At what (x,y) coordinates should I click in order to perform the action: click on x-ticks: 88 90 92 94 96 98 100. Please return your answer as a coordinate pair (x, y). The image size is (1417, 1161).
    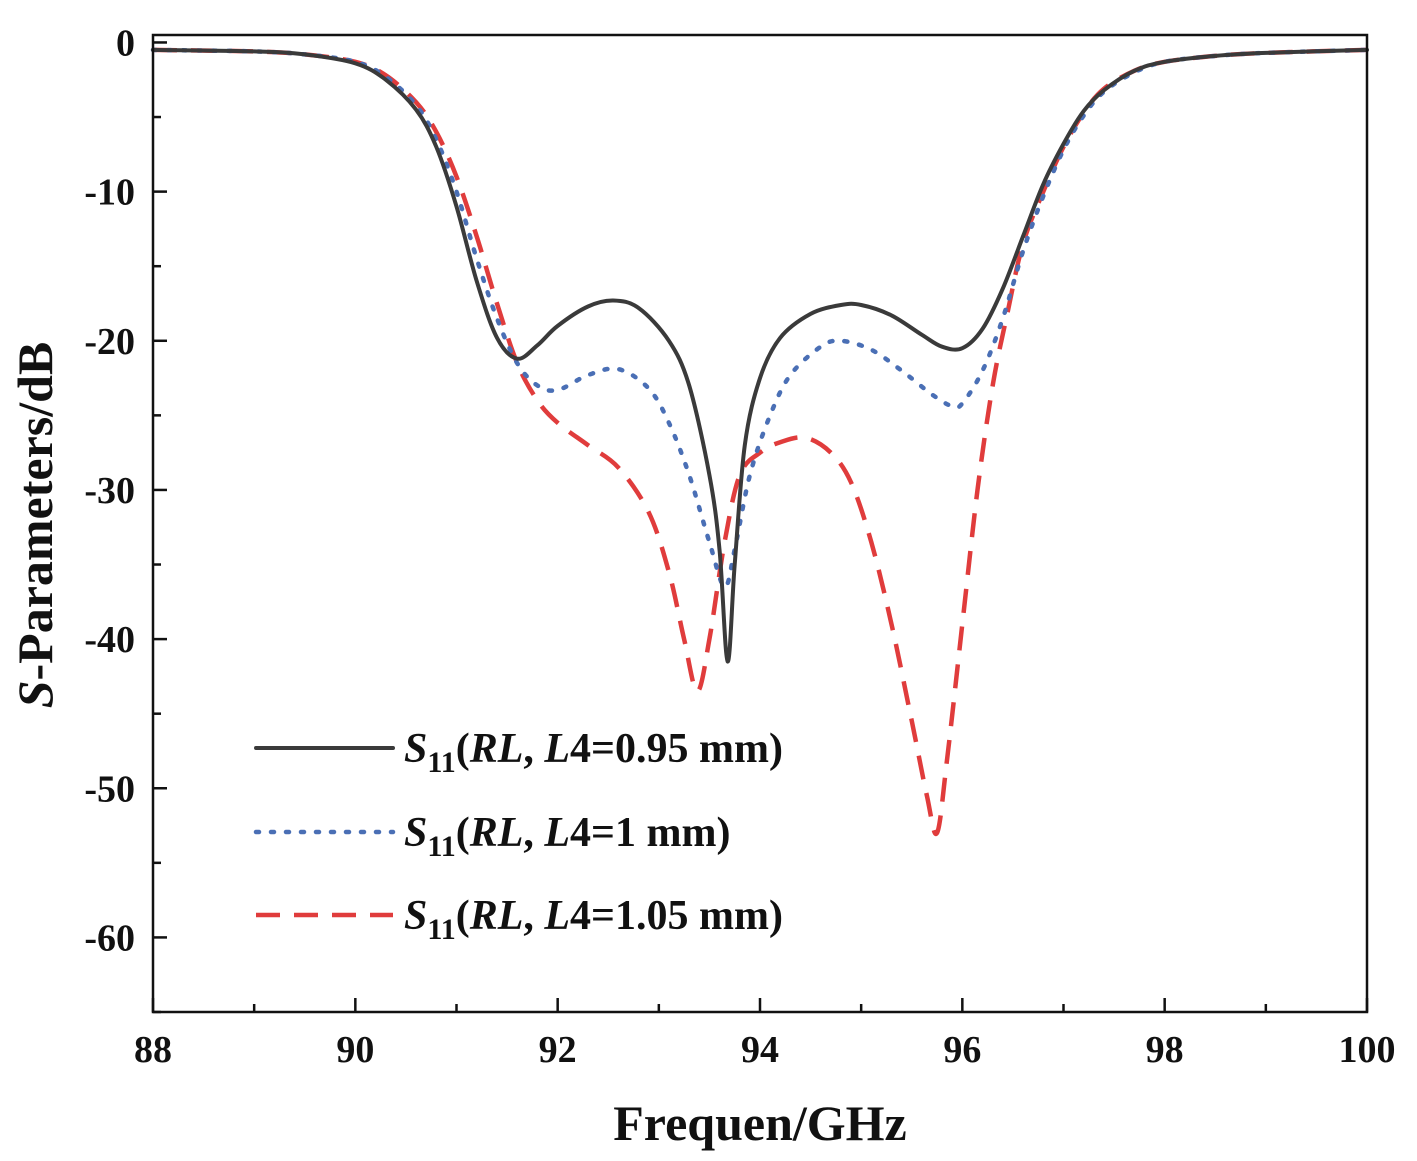
    Looking at the image, I should click on (765, 1034).